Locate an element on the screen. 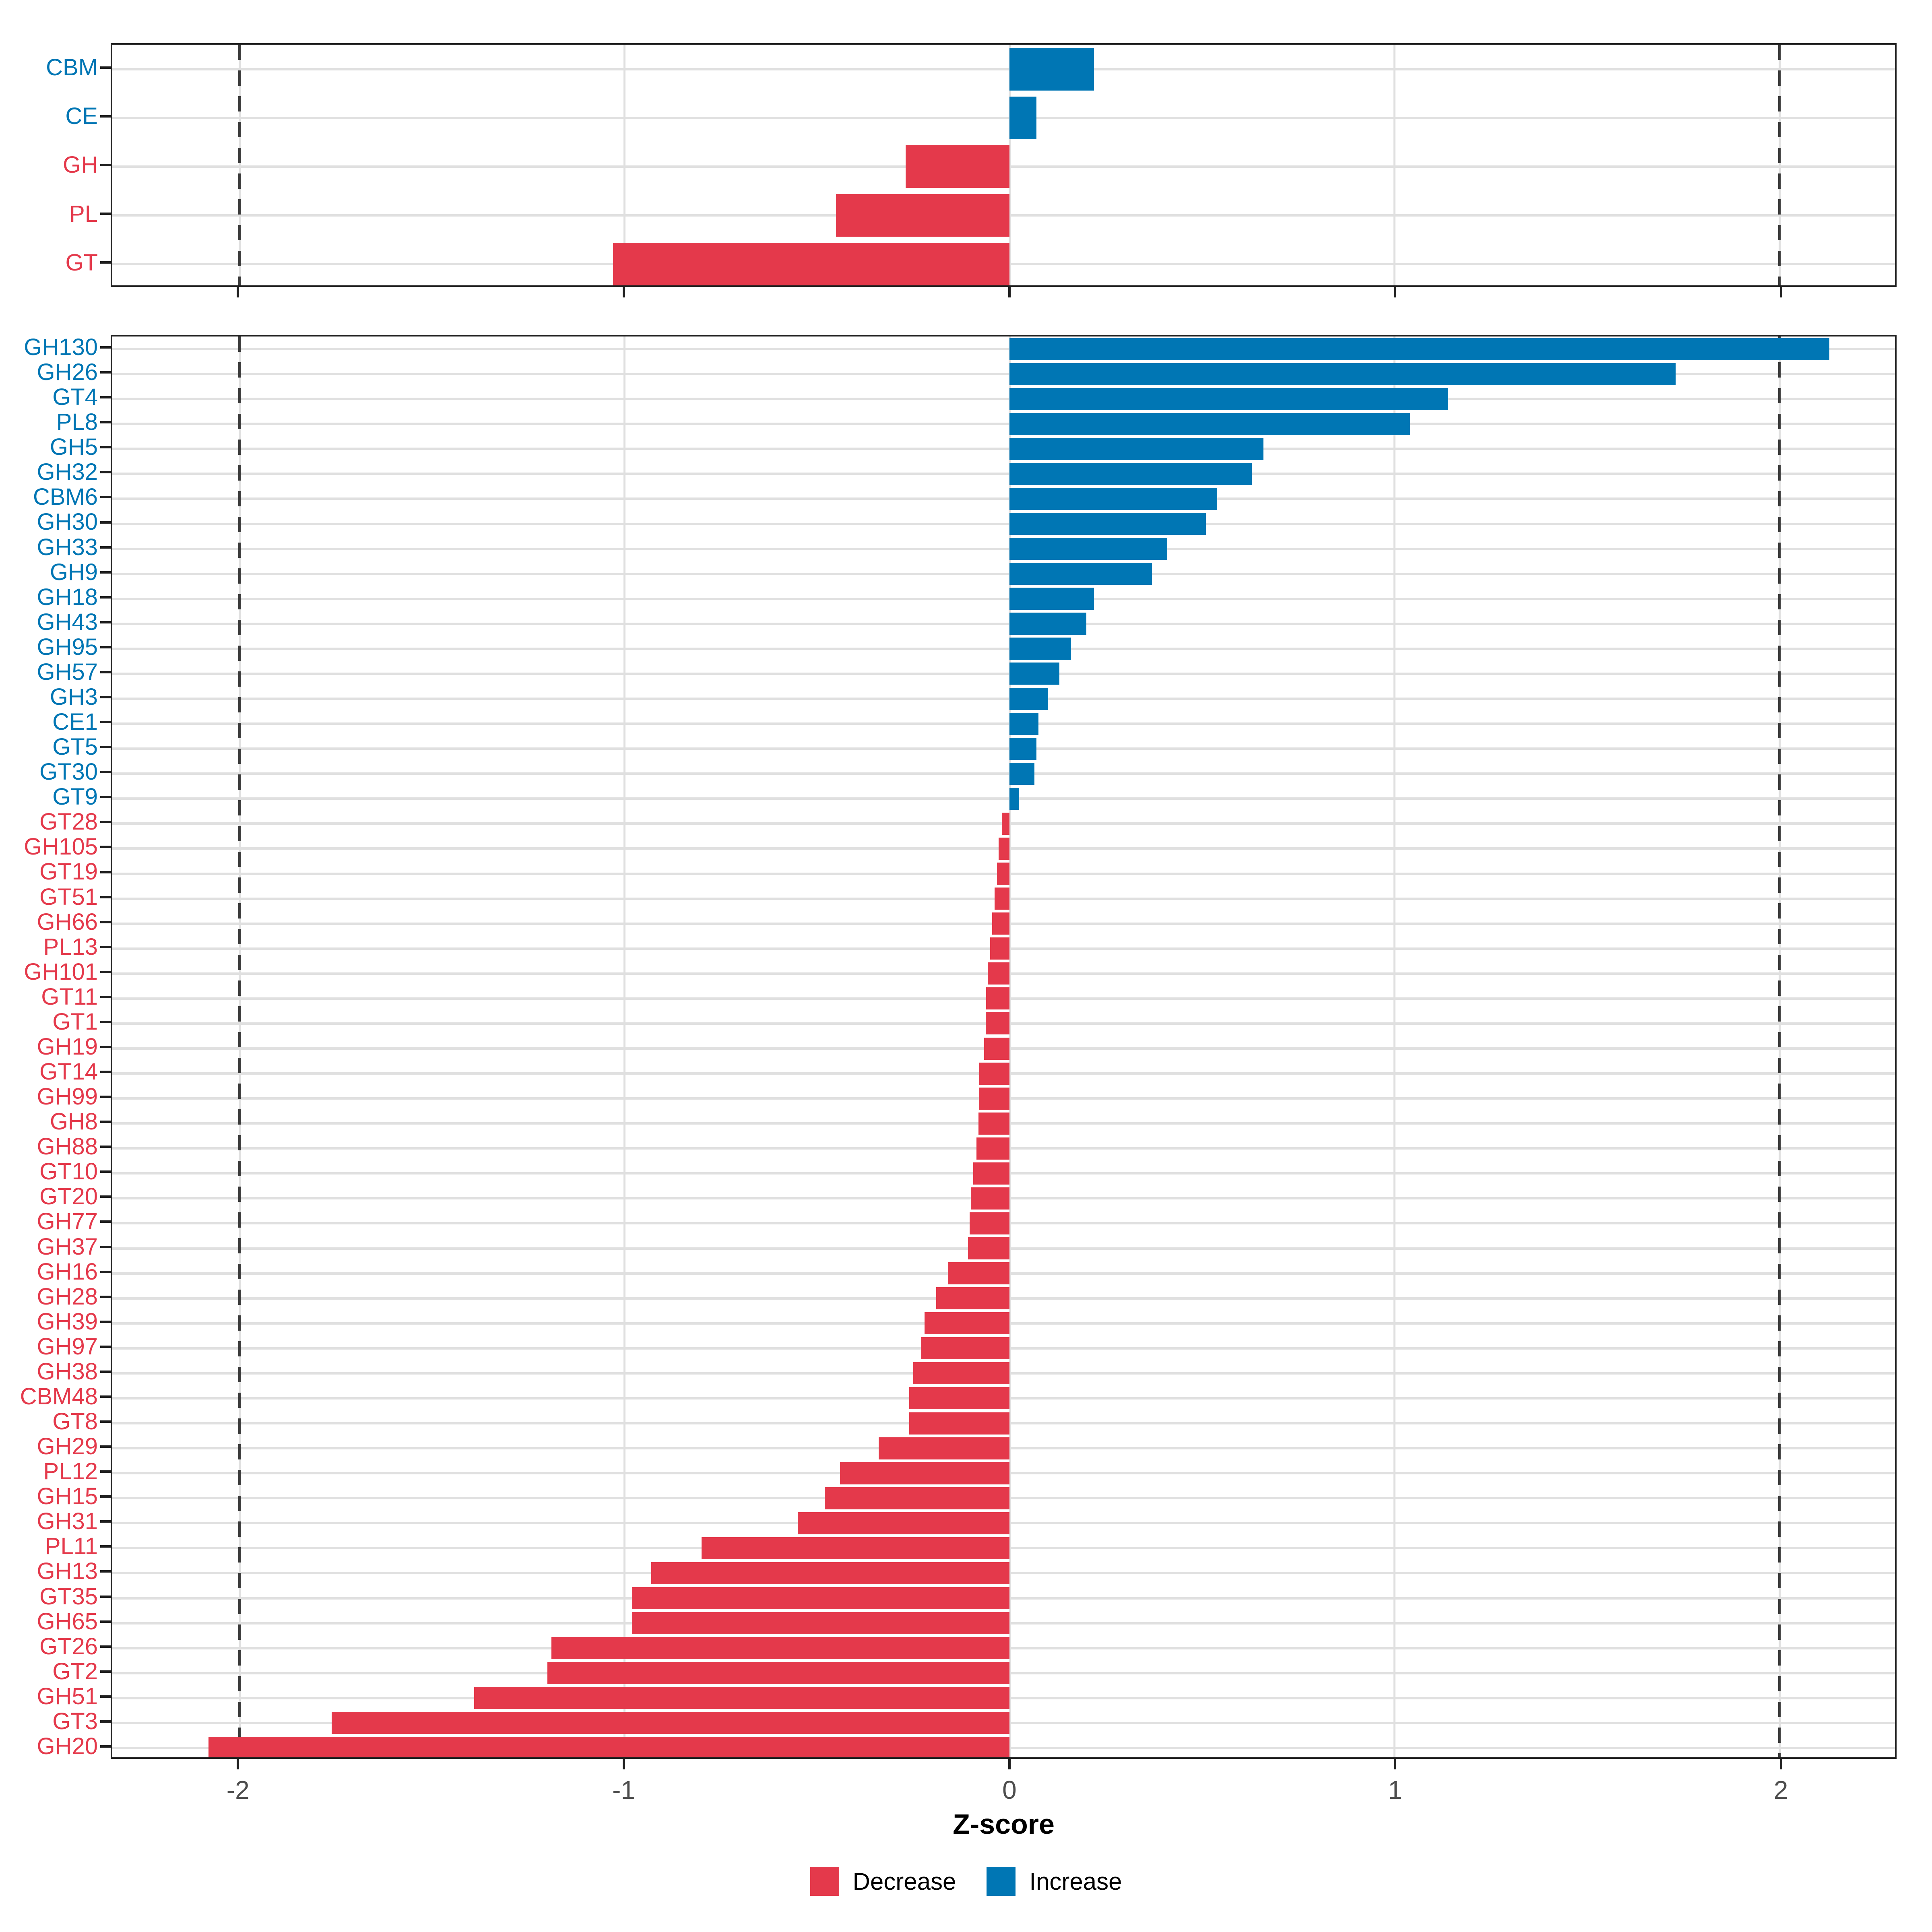  bar-GT9 is located at coordinates (1014, 798).